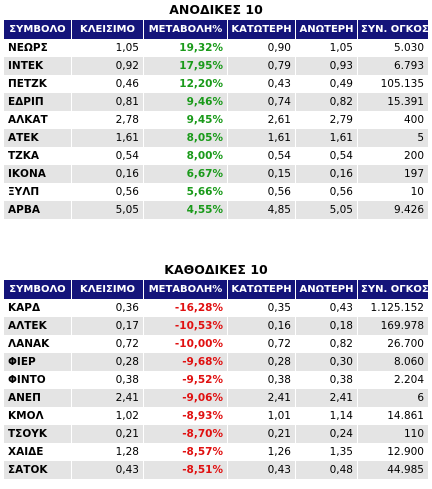 Image resolution: width=432 pixels, height=489 pixels. What do you see at coordinates (108, 362) in the screenshot?
I see `close-cell: 0,28` at bounding box center [108, 362].